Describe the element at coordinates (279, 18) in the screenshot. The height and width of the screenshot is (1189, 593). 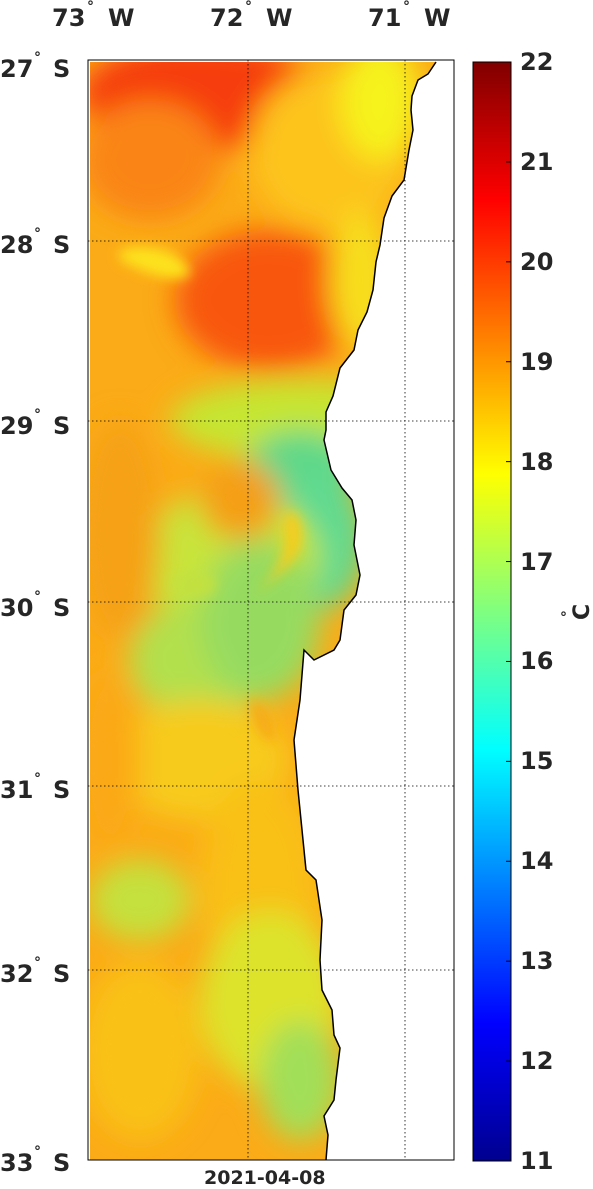
I see `lon-hem-72: W` at that location.